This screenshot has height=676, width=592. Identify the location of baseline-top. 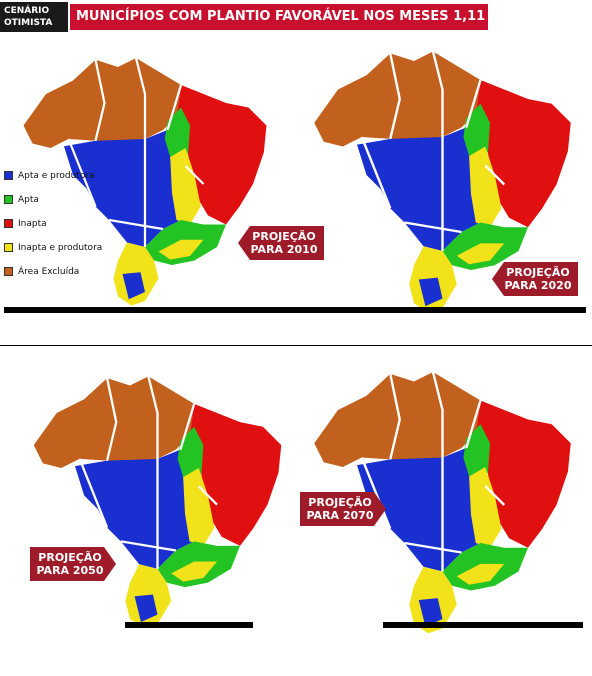
(295, 310).